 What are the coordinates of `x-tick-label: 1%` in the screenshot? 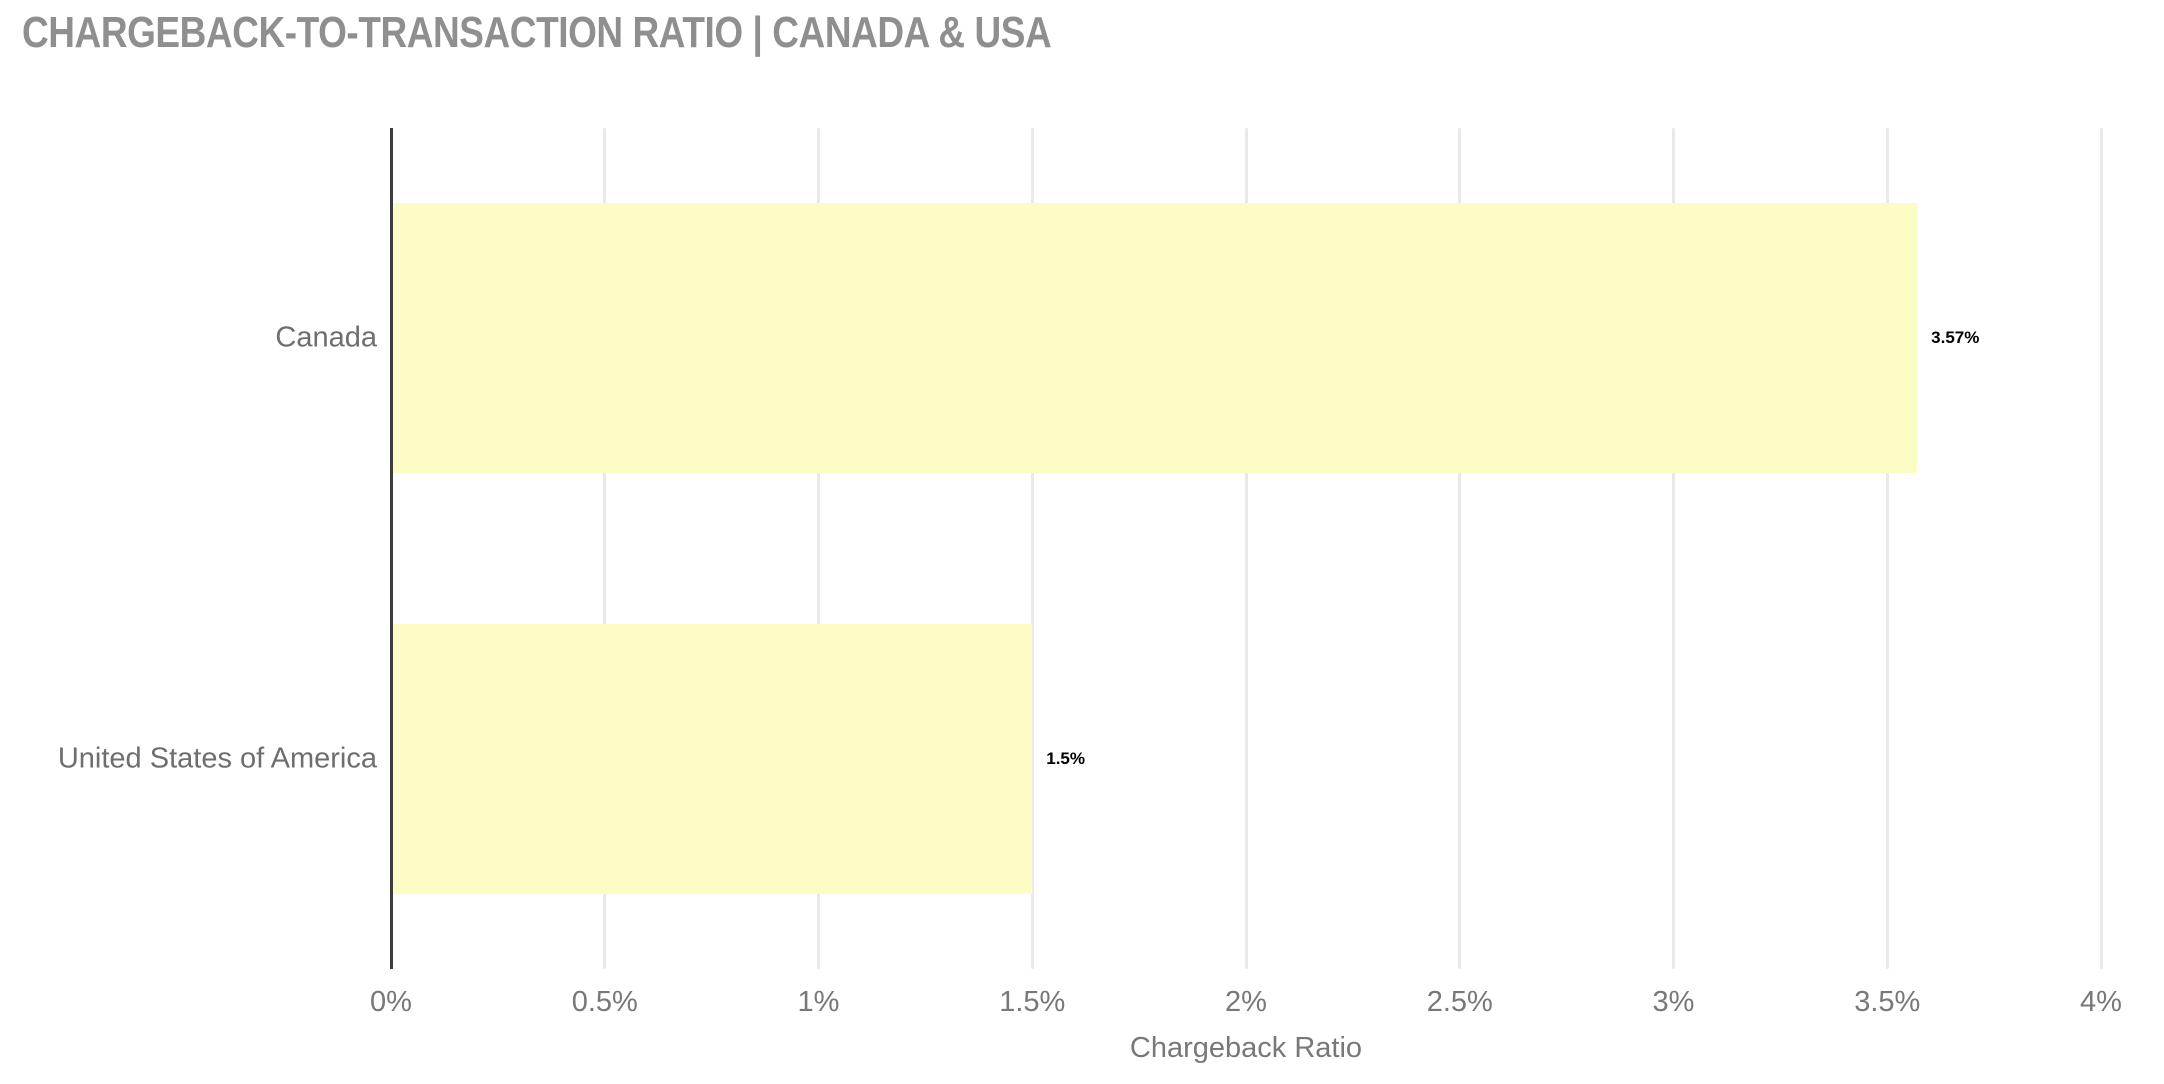 It's located at (818, 1002).